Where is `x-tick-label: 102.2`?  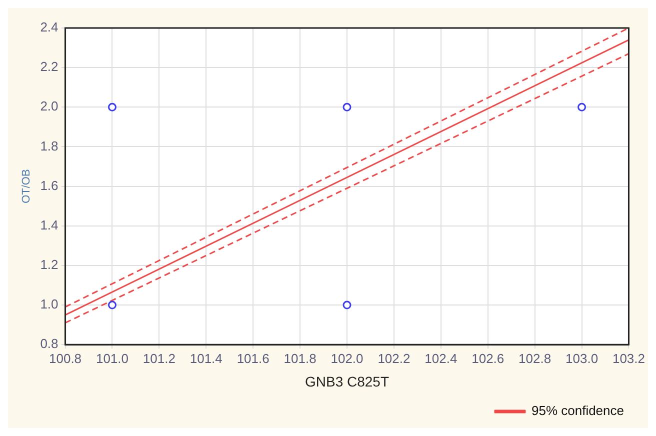
x-tick-label: 102.2 is located at coordinates (394, 358).